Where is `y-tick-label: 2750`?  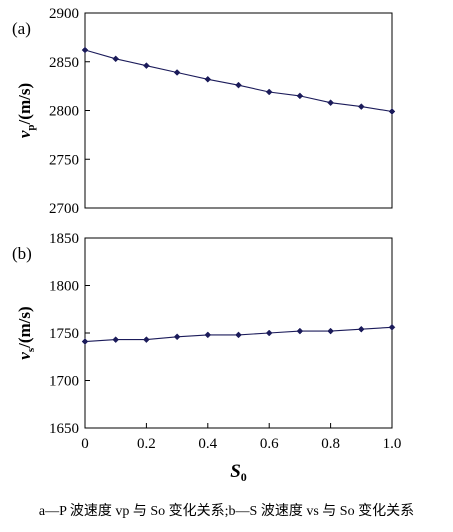
y-tick-label: 2750 is located at coordinates (64, 160).